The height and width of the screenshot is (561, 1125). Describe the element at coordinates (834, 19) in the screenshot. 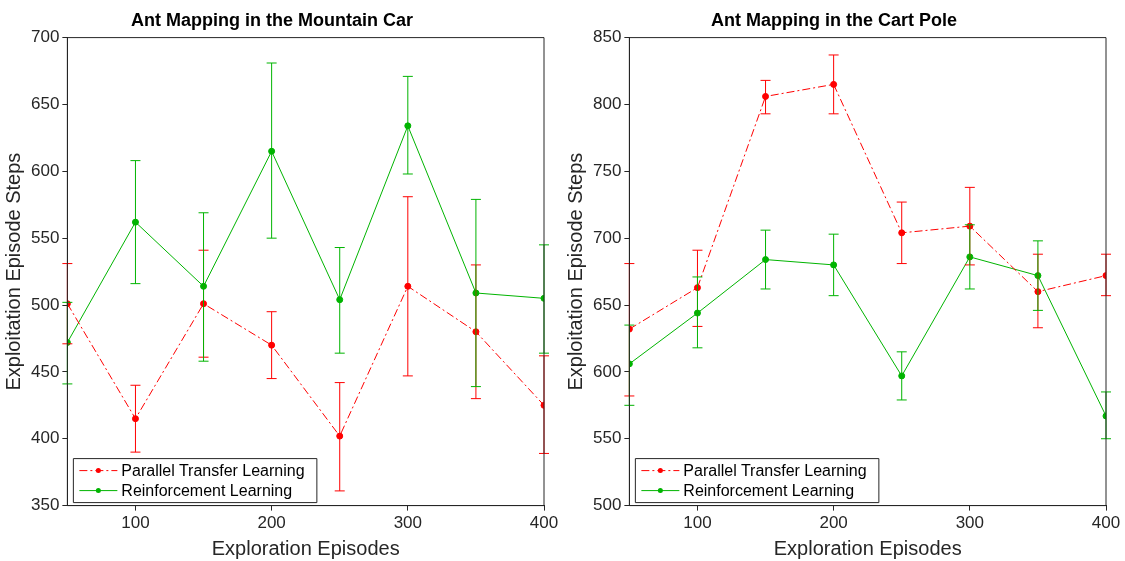

I see `chart-title: Ant Mapping in the Cart Pole` at that location.